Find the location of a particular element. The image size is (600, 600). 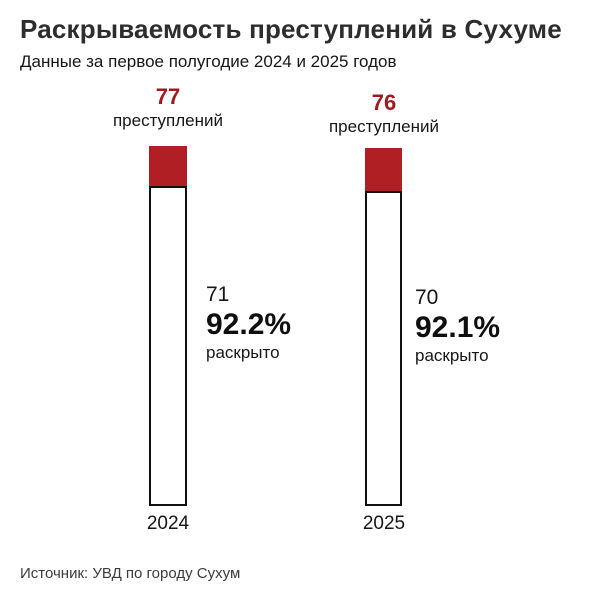

solved-percent-2024: 92.2% is located at coordinates (249, 324).